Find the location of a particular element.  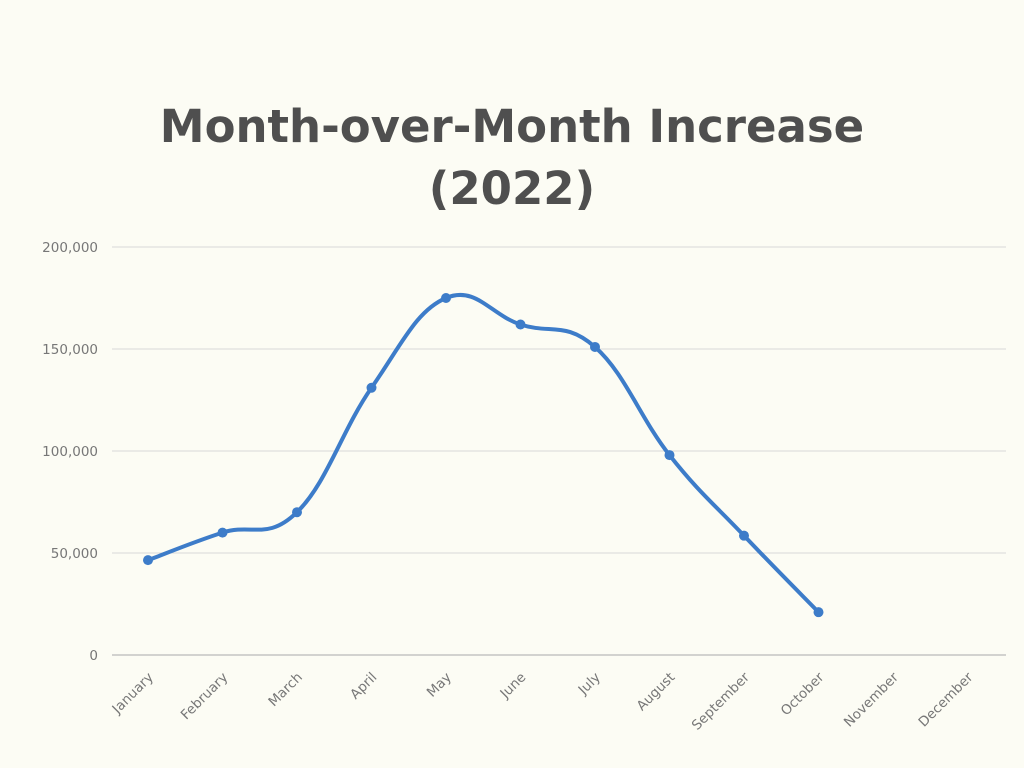

chart-title-line-1: Month-over-Month Increase is located at coordinates (512, 126).